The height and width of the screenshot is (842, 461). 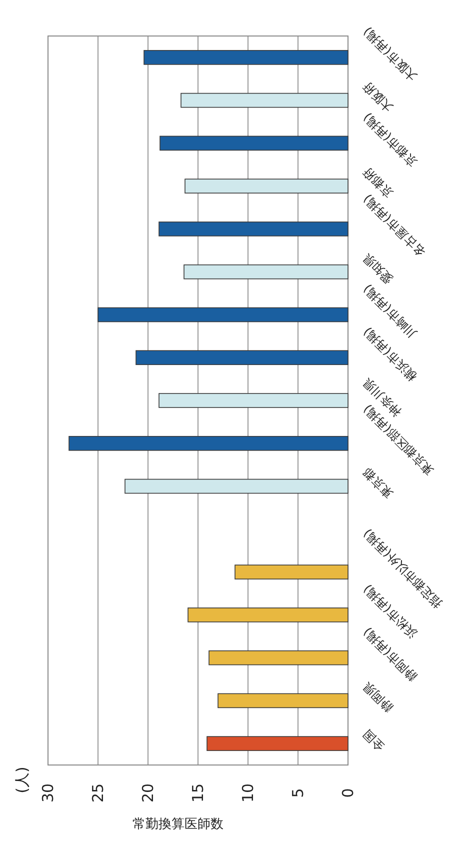 I want to click on x-tick-label: 10, so click(x=248, y=793).